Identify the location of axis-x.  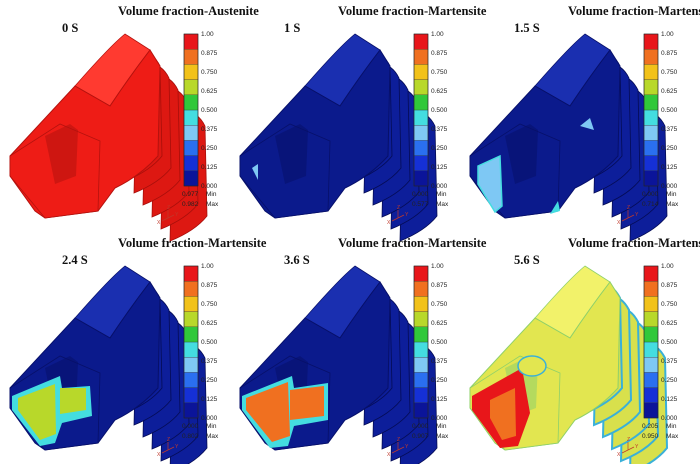
(165, 451).